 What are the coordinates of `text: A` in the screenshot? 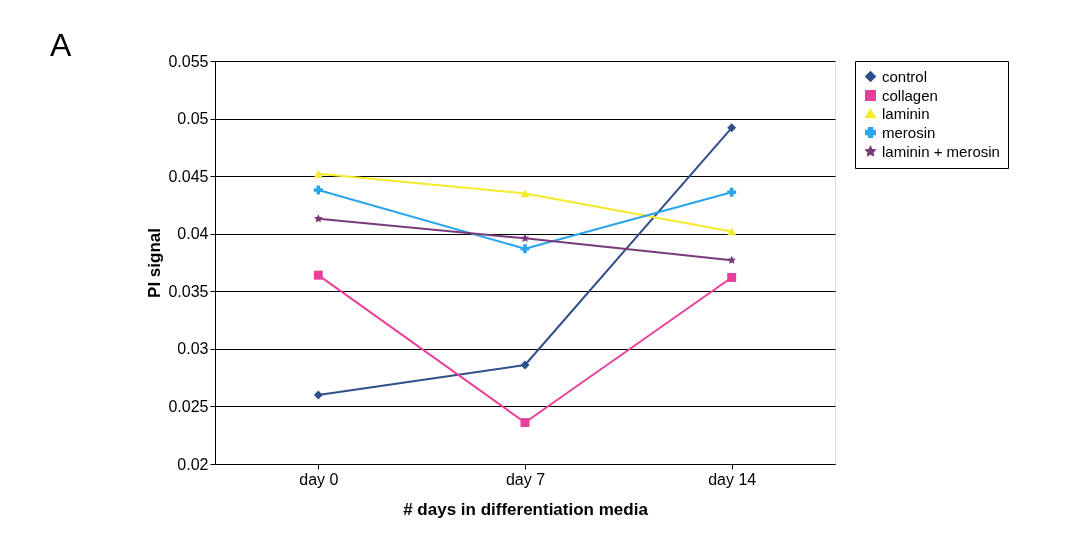 It's located at (61, 45).